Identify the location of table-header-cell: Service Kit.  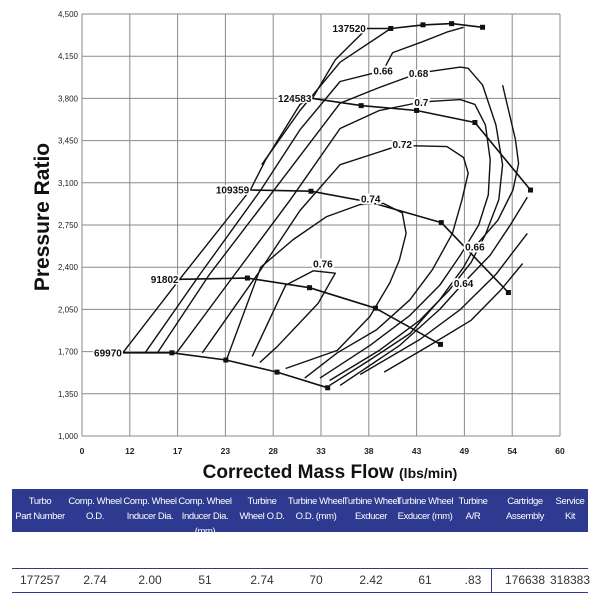
(570, 509).